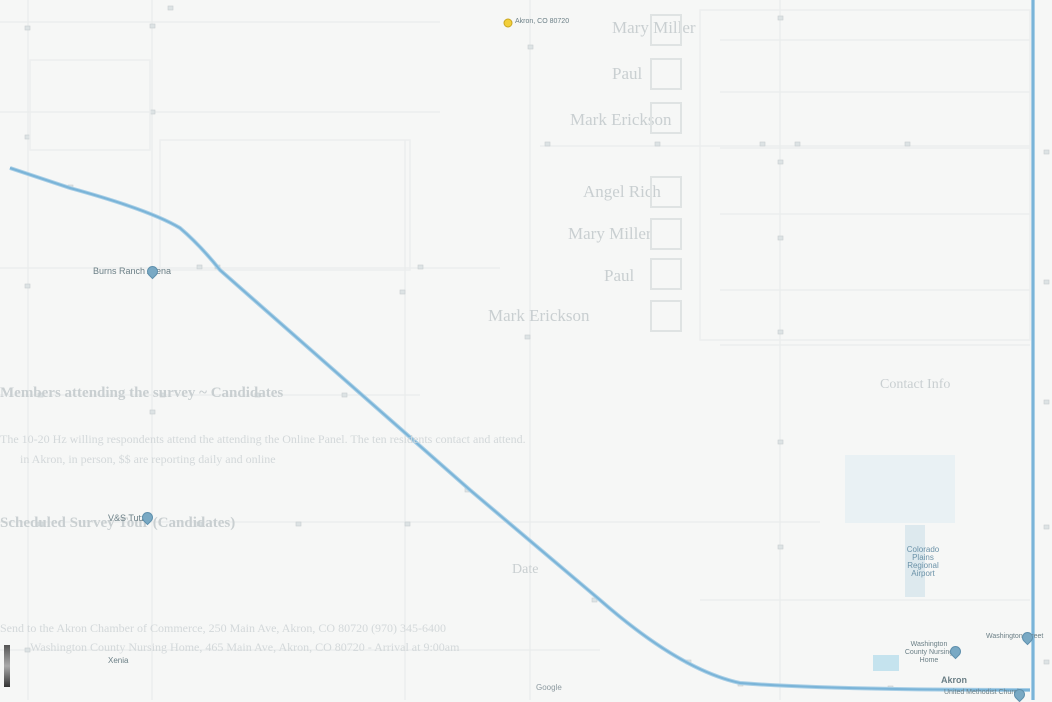  Describe the element at coordinates (525, 569) in the screenshot. I see `ghost-heading-2b: Date` at that location.